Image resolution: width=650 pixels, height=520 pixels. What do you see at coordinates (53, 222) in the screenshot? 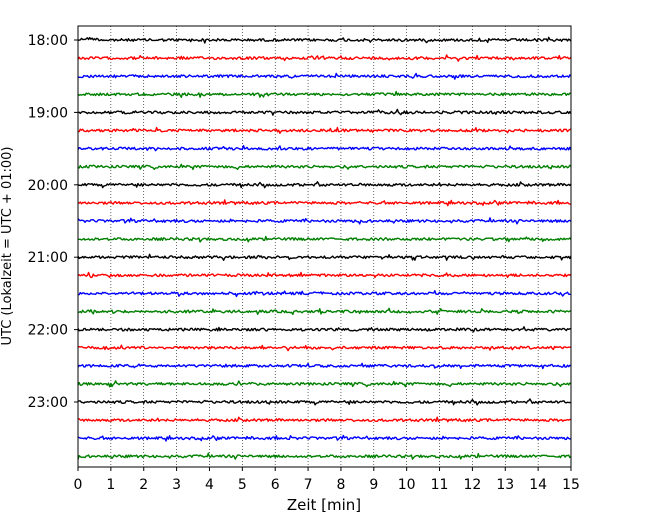
I see `y-axis: 18:00 19:00 20:00 21:00 22:00 23:00` at bounding box center [53, 222].